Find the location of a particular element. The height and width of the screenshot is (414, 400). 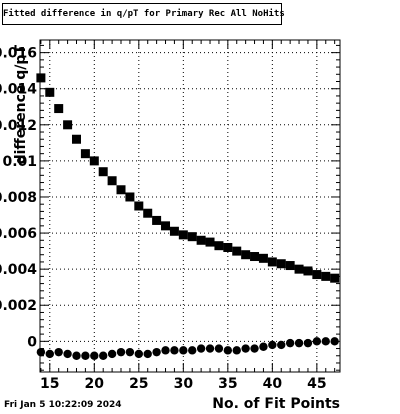

y-tick-label: 0.016 is located at coordinates (18, 54).